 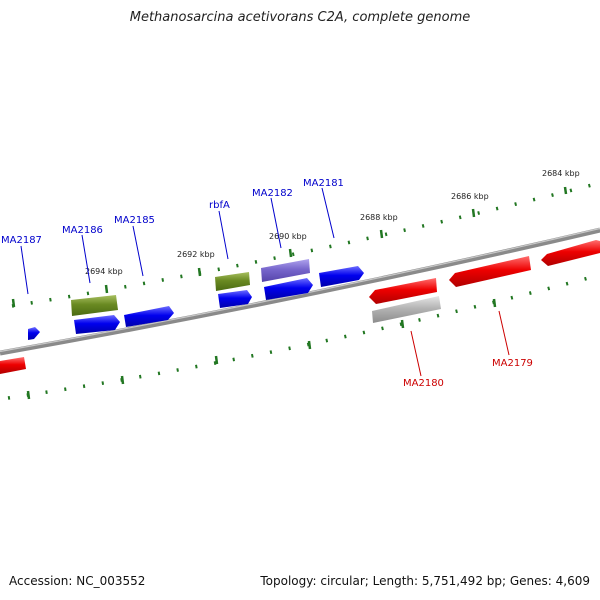 I want to click on tick-label: 2686 kbp, so click(x=470, y=196).